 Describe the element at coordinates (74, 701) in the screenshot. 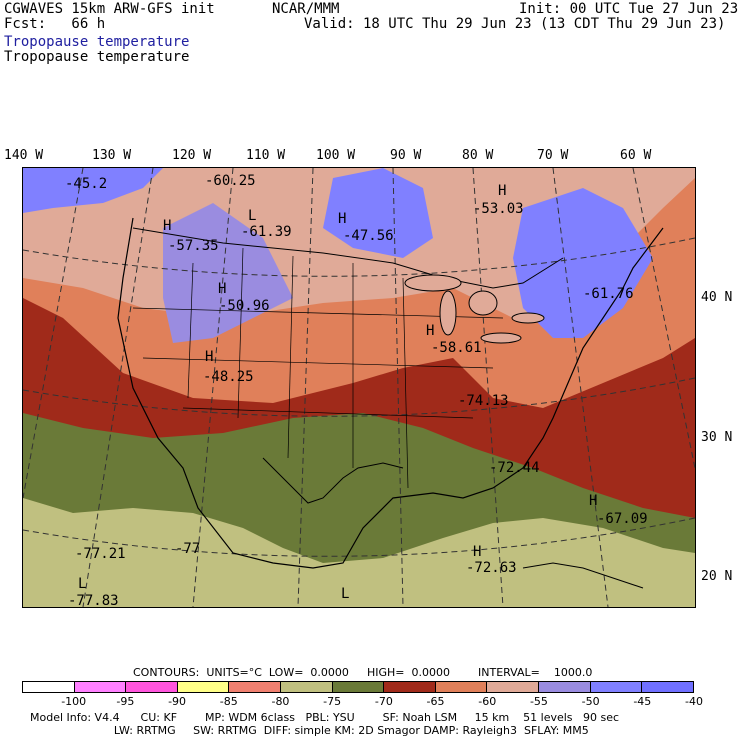

I see `color-legend-label: -100` at that location.